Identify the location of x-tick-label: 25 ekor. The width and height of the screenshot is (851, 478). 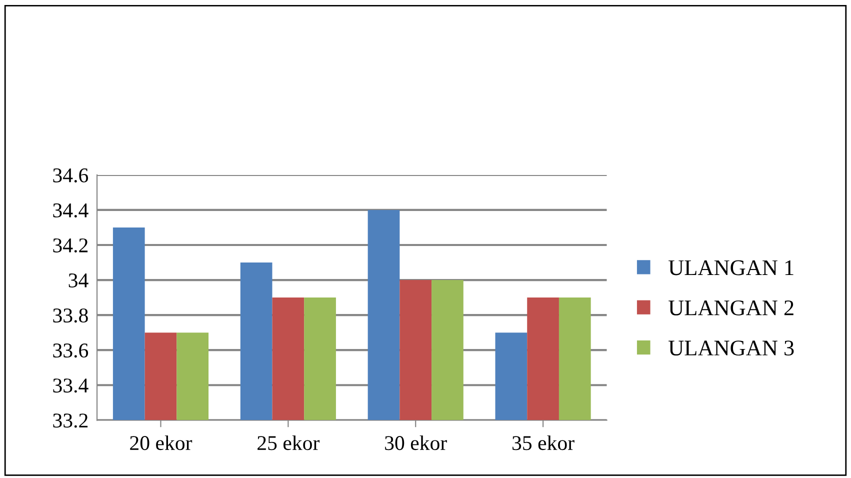
(289, 442).